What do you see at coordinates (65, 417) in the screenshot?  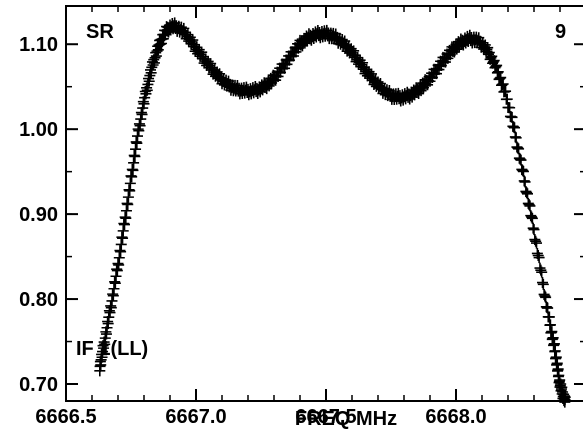 I see `x-tick-label: 6666.5` at bounding box center [65, 417].